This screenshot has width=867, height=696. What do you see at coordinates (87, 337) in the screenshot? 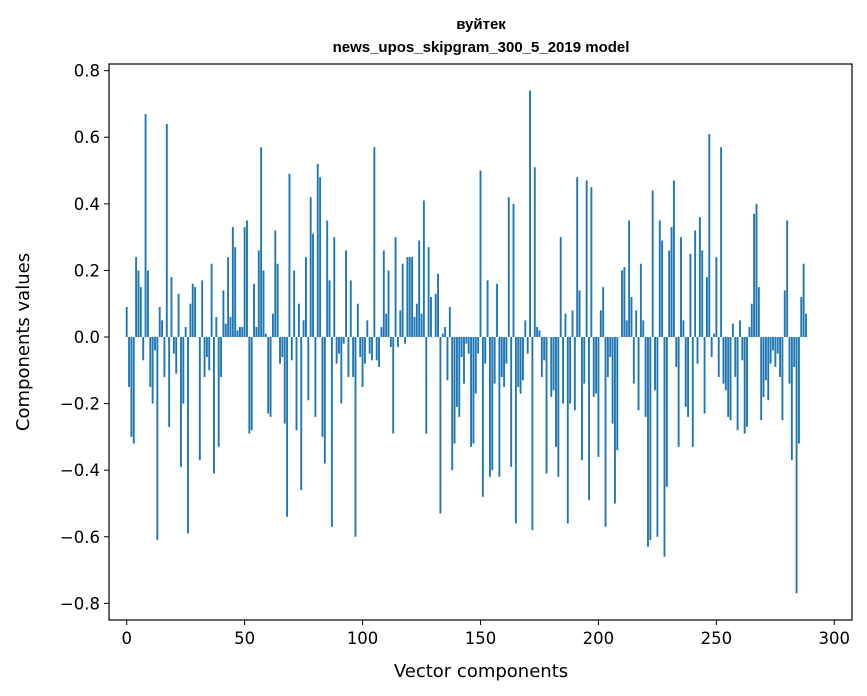
I see `y-tick-label: 0.0` at bounding box center [87, 337].